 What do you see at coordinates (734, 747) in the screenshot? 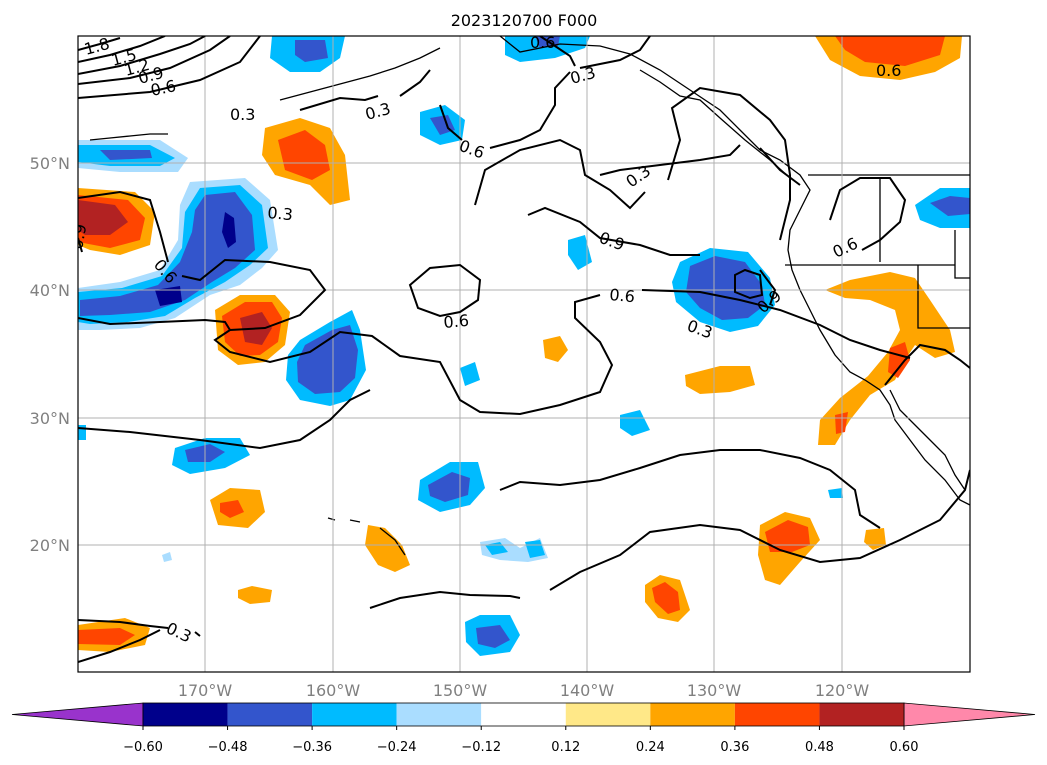
I see `colorbar-tick-label: 0.36` at bounding box center [734, 747].